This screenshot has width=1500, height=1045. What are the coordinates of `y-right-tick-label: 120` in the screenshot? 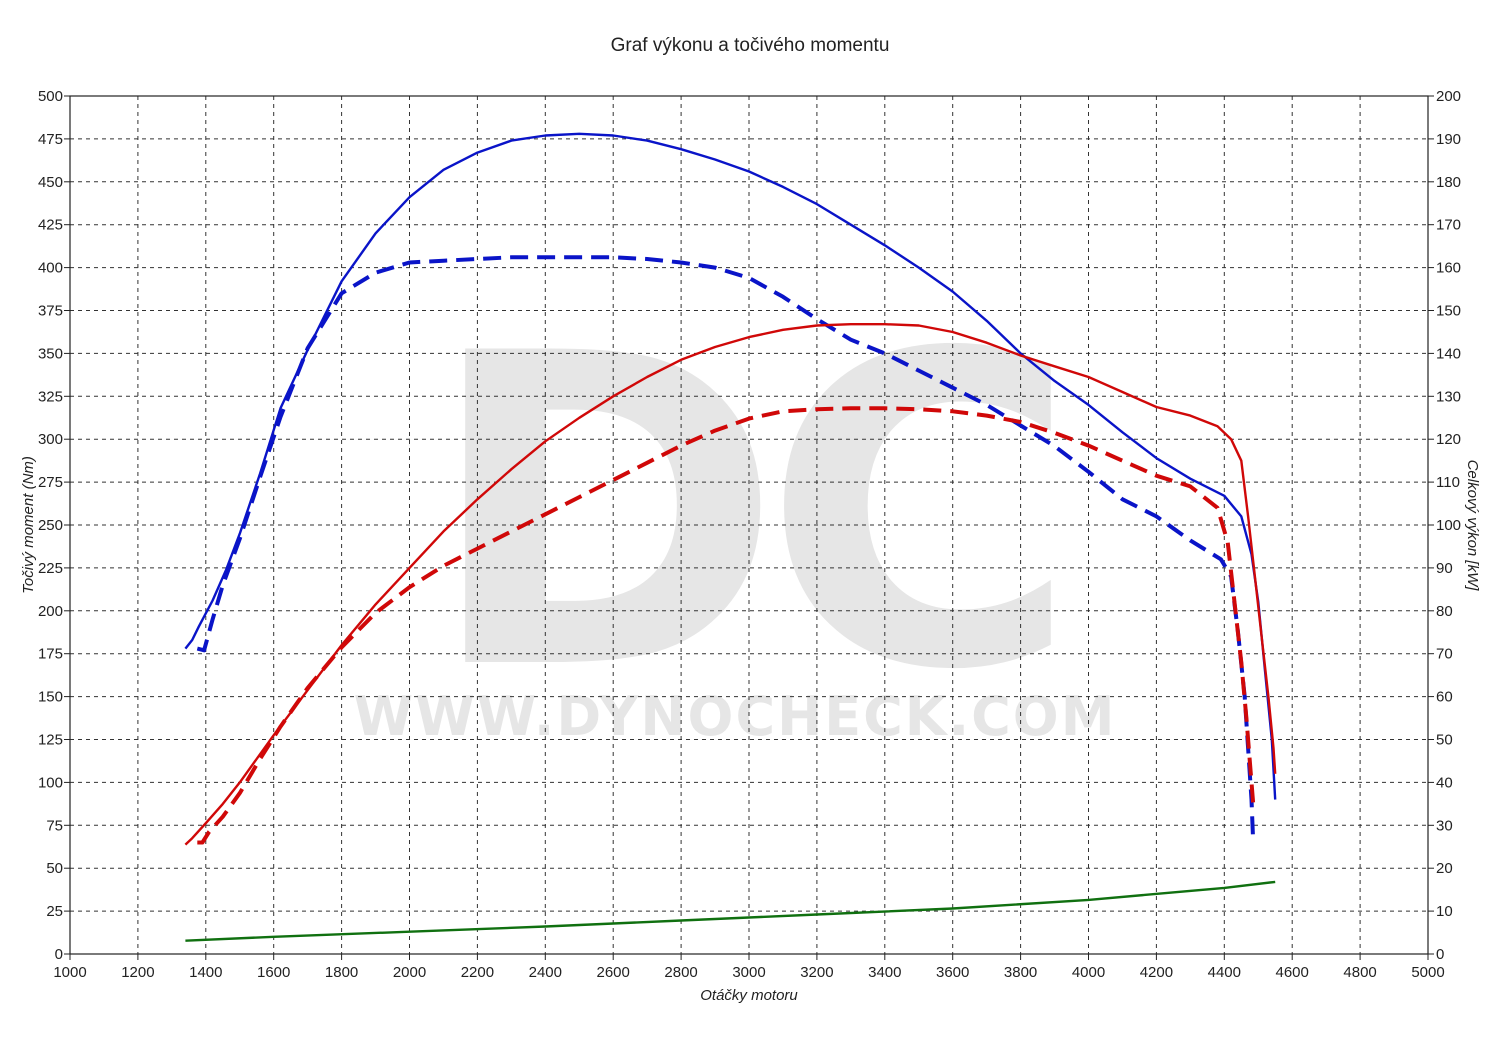 It's located at (1448, 439).